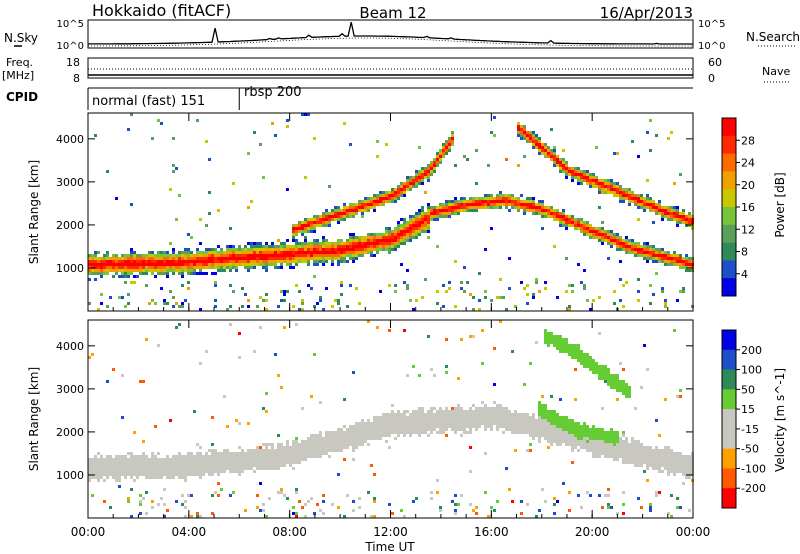 The height and width of the screenshot is (554, 800). Describe the element at coordinates (693, 532) in the screenshot. I see `x-tick-label: 00:00` at that location.